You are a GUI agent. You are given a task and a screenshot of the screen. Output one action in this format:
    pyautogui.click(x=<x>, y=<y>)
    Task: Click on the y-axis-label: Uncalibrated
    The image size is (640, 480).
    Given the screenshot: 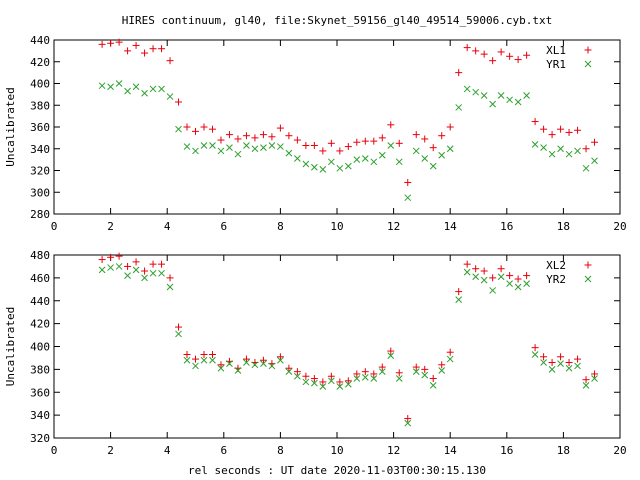 What is the action you would take?
    pyautogui.click(x=10, y=126)
    